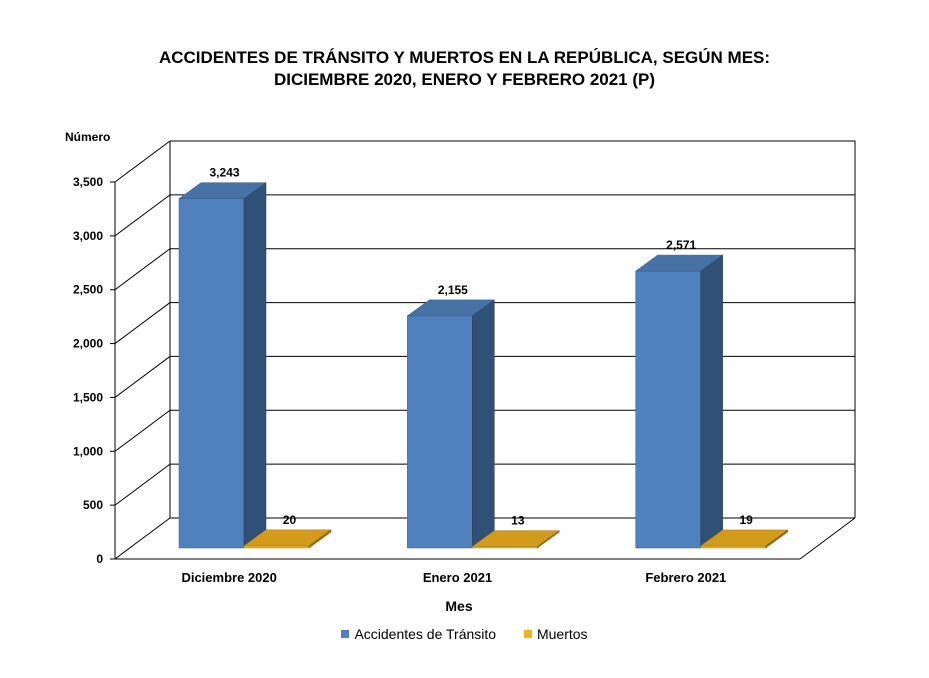 The image size is (929, 678). I want to click on x-axis-ticks: Diciembre 2020 Enero 2021 Febrero 2021, so click(453, 577).